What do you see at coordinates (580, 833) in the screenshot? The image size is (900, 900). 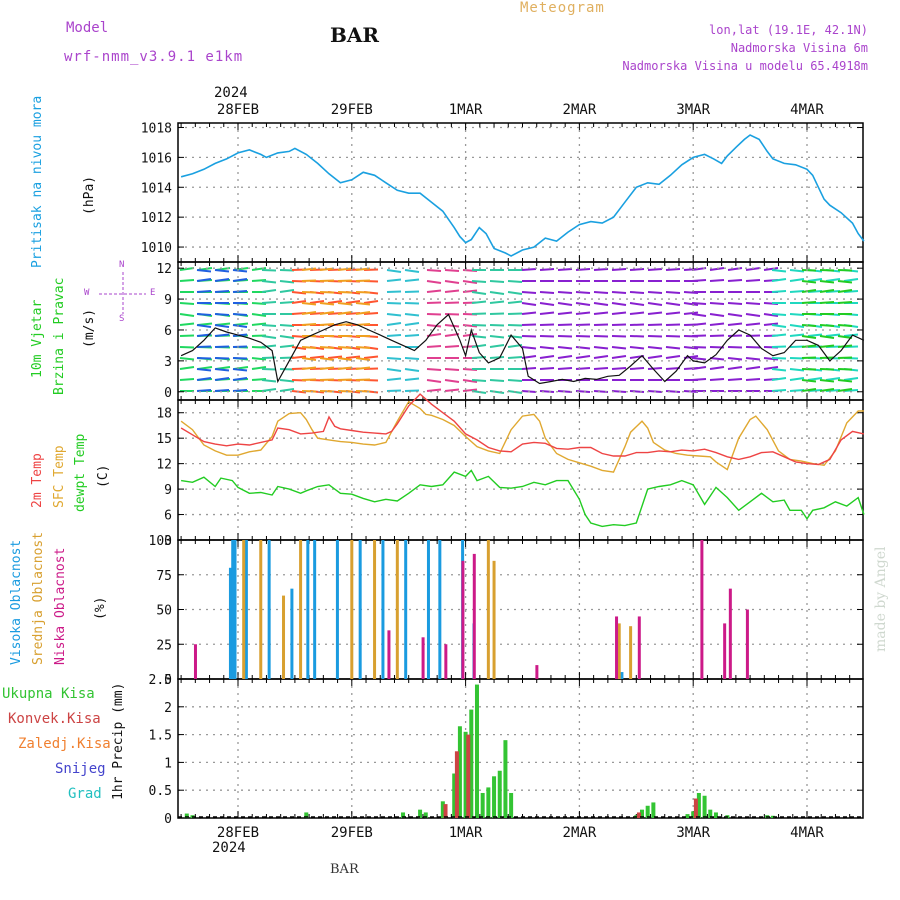 I see `day-label-bottom: 2MAR` at bounding box center [580, 833].